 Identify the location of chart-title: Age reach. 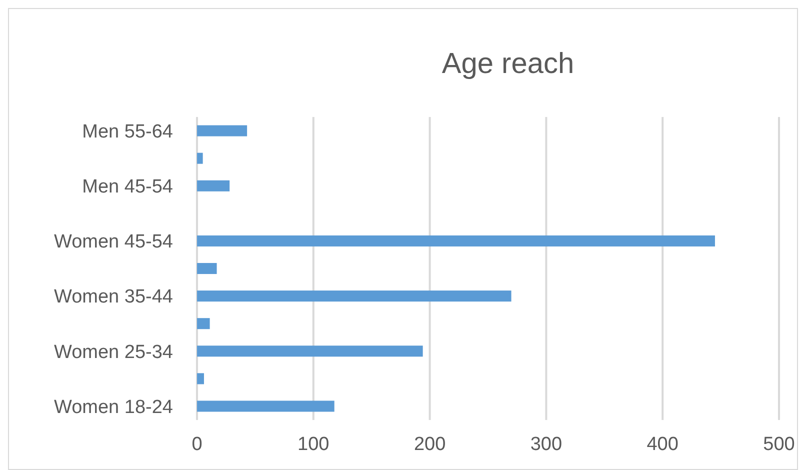
(508, 64).